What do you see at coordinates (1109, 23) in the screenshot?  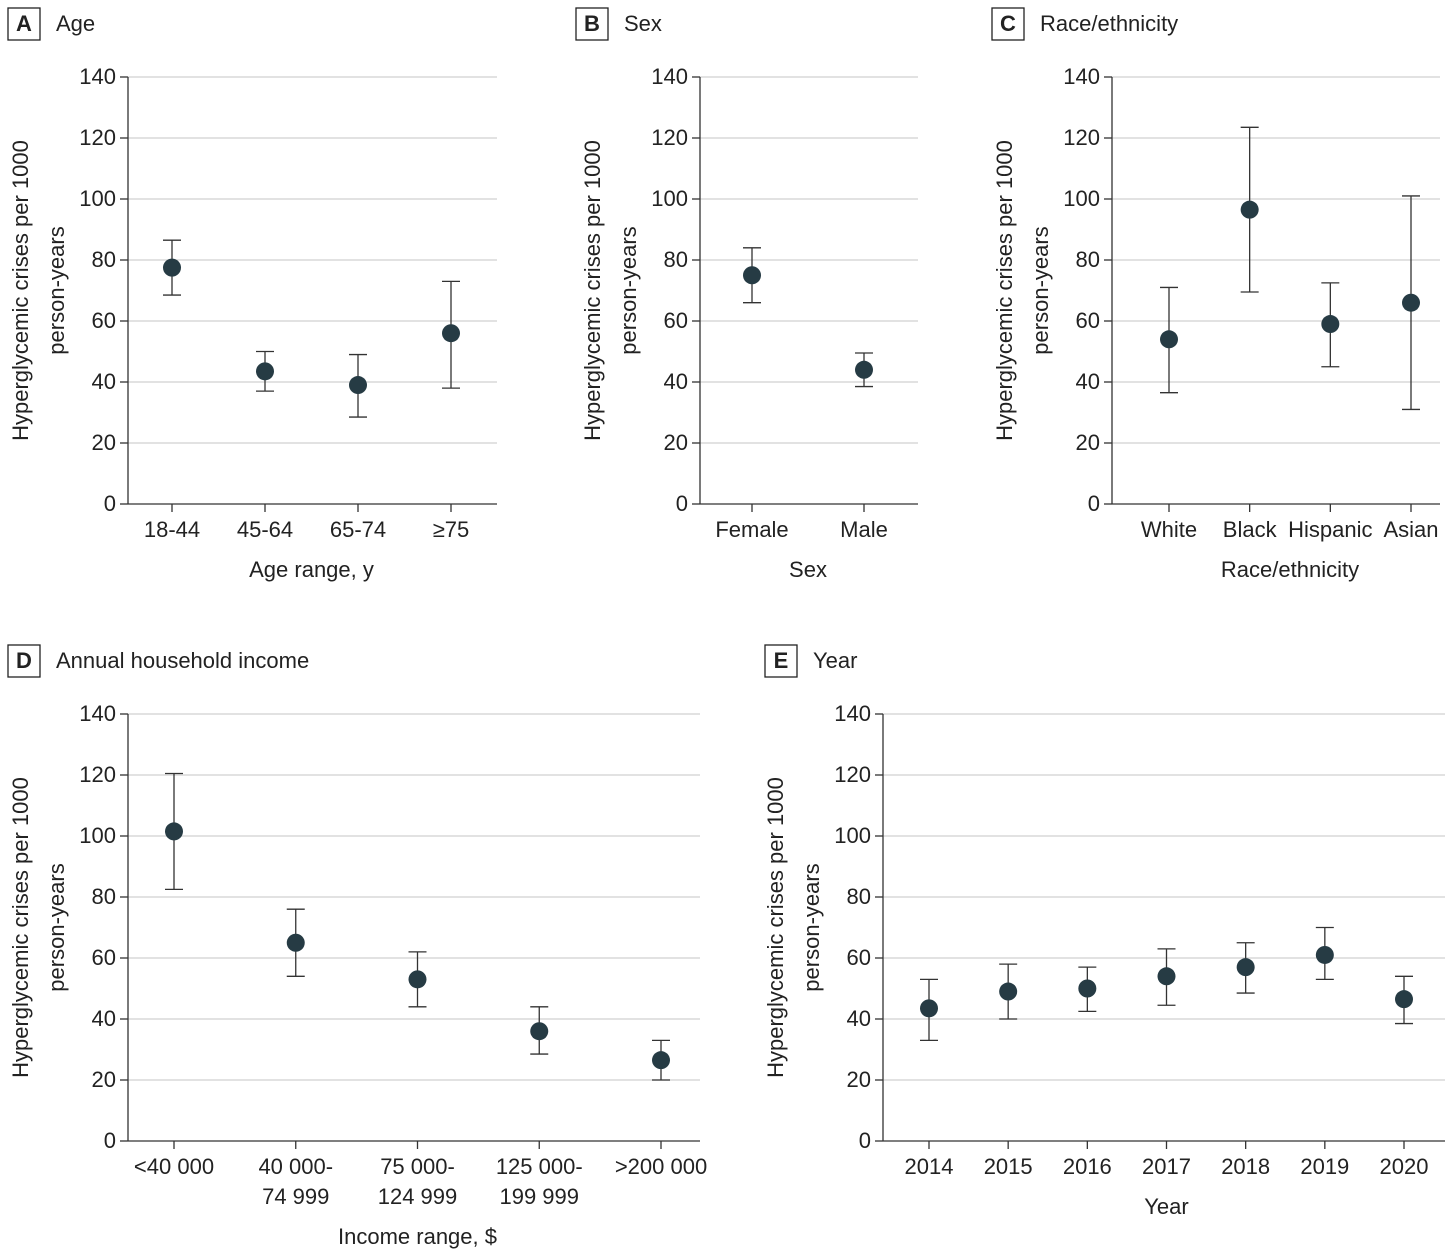 I see `panel-title: Race/ethnicity` at bounding box center [1109, 23].